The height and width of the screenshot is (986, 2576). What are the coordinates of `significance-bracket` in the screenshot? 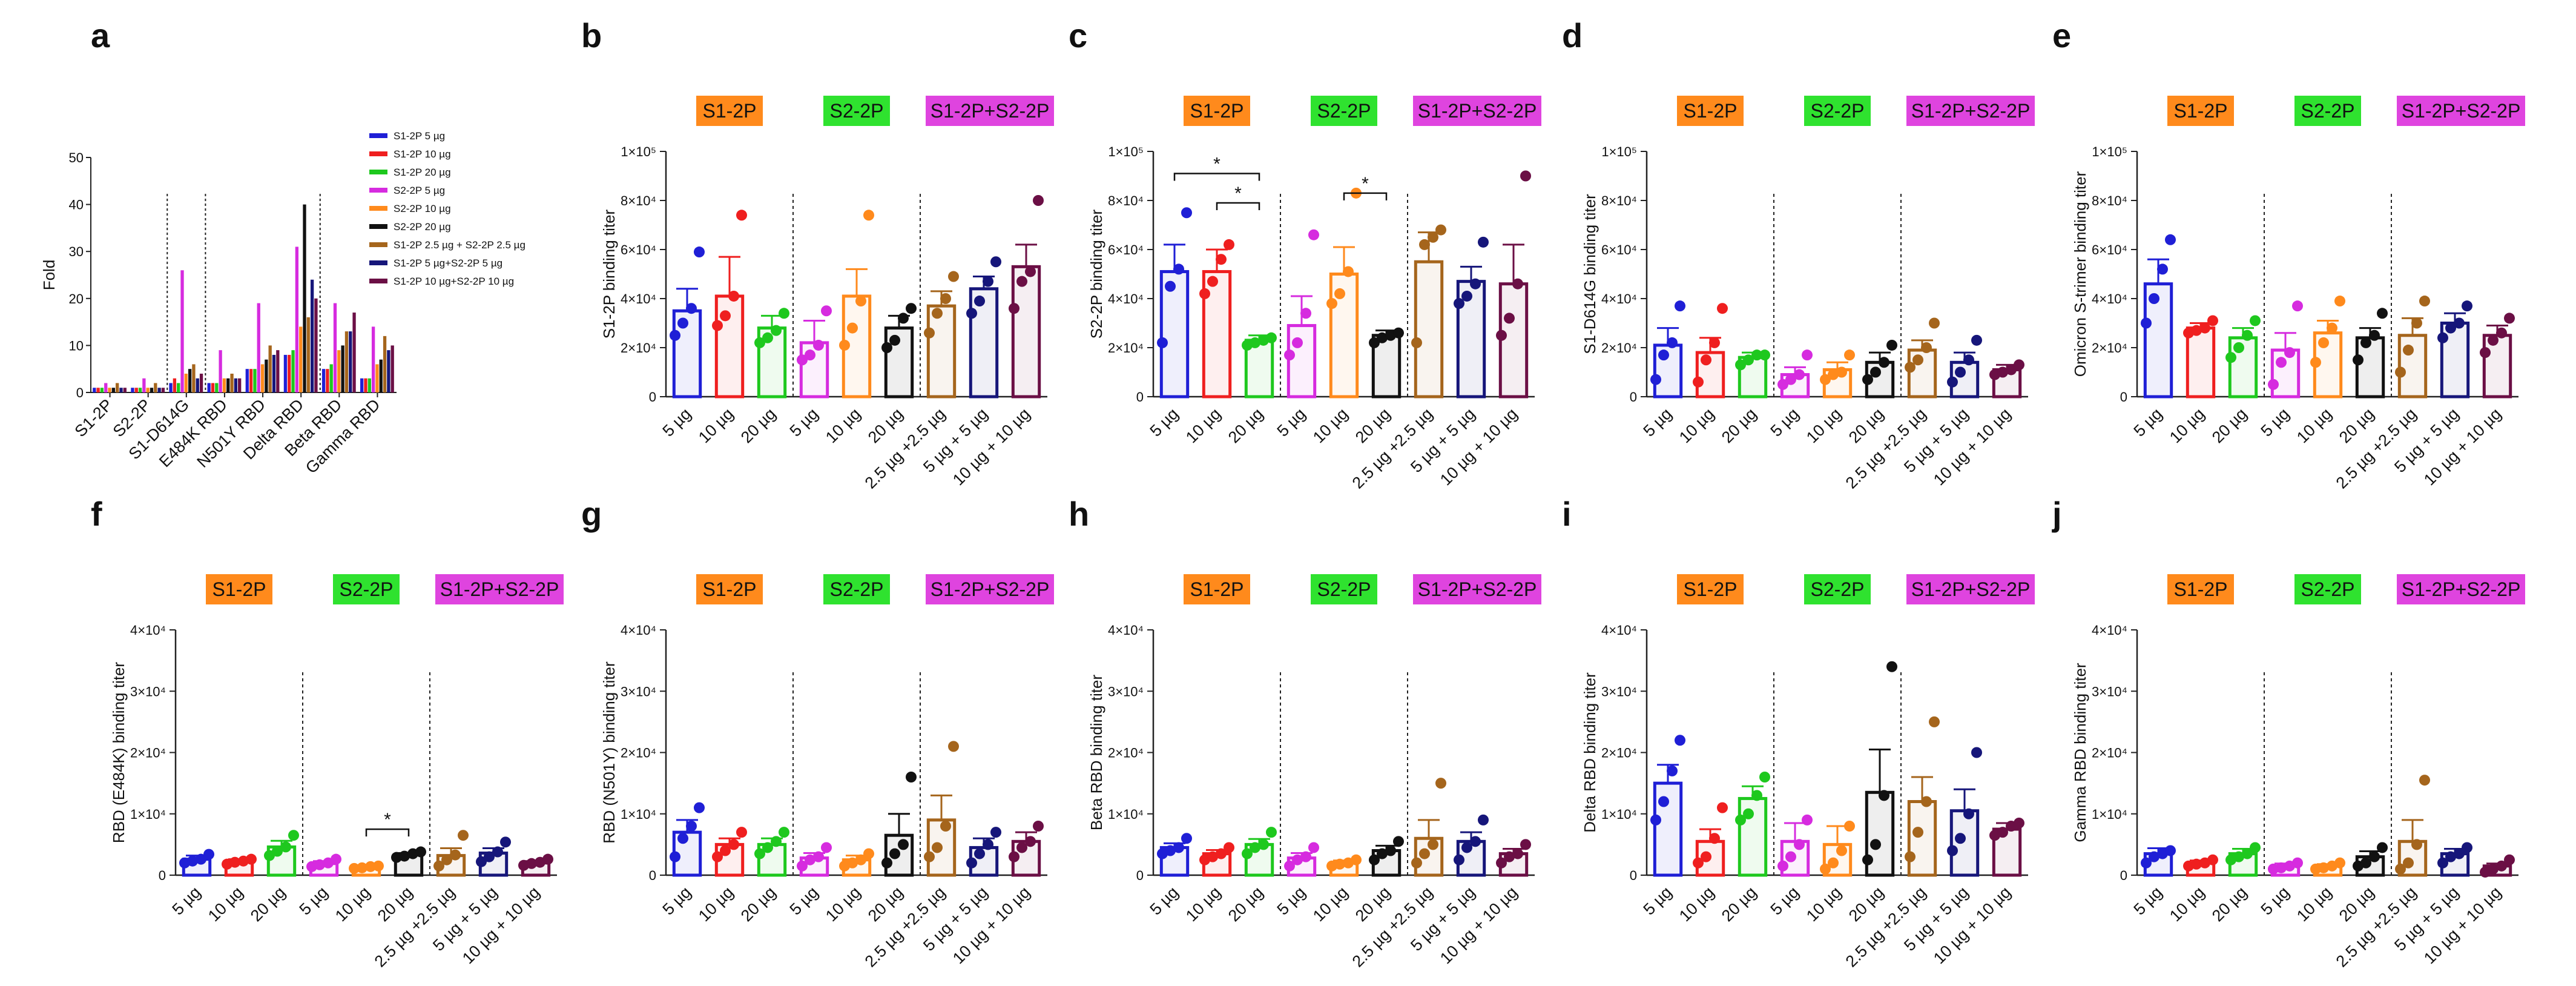 It's located at (1365, 196).